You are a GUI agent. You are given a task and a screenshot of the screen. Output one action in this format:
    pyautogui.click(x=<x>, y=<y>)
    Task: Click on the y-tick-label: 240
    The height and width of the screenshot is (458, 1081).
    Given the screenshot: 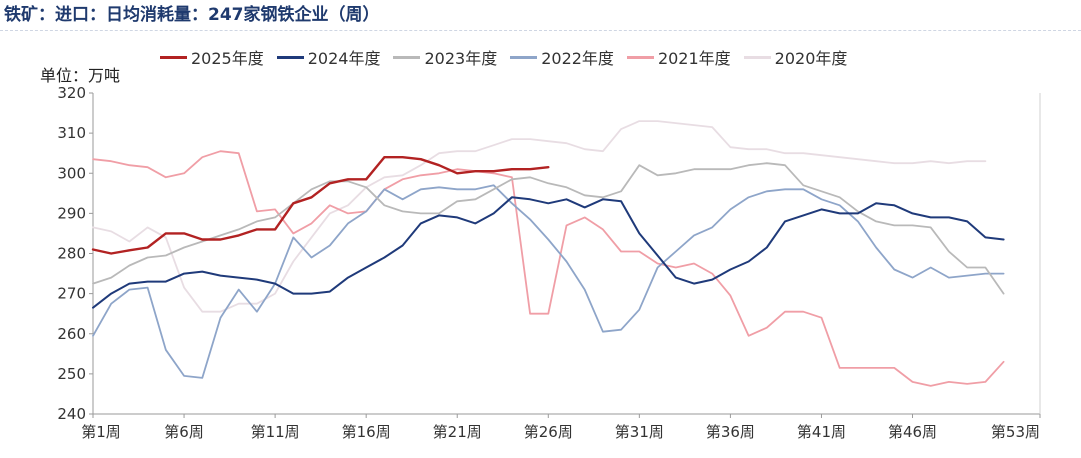 What is the action you would take?
    pyautogui.click(x=71, y=414)
    